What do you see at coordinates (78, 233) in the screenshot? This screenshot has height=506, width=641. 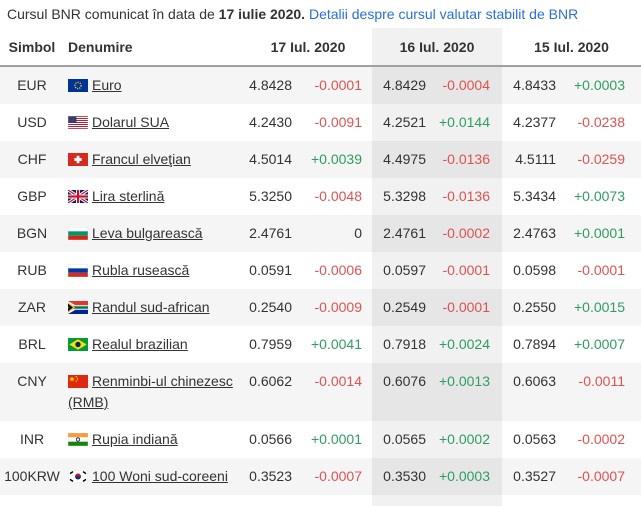 I see `bg-flag-icon` at bounding box center [78, 233].